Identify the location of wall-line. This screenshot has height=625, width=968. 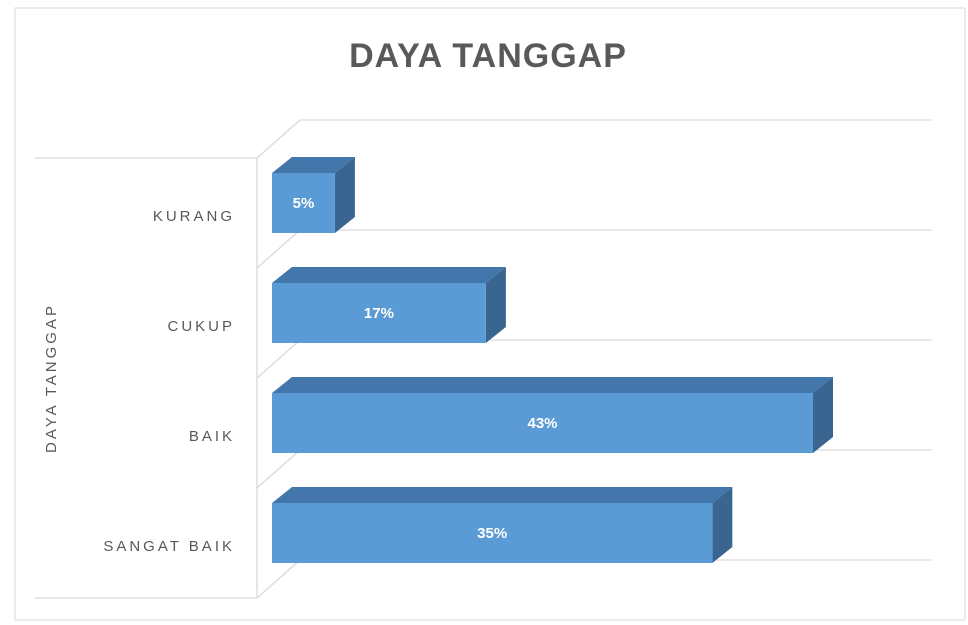
(278, 139).